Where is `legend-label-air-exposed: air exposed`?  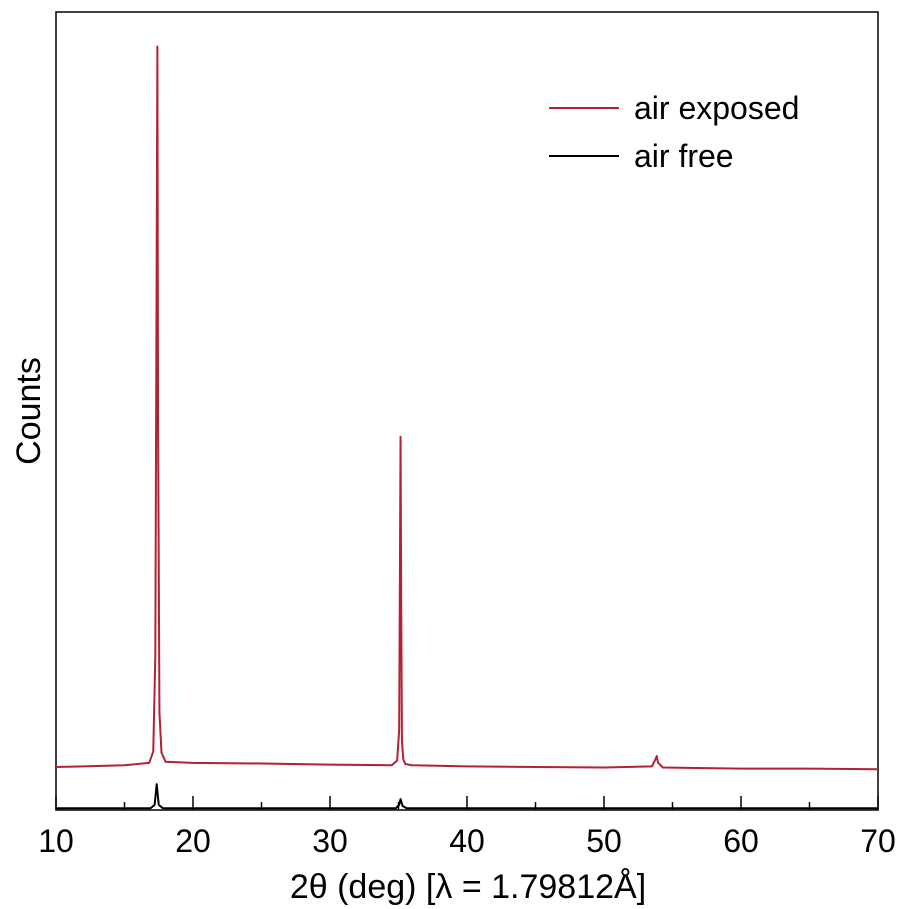 legend-label-air-exposed: air exposed is located at coordinates (716, 108).